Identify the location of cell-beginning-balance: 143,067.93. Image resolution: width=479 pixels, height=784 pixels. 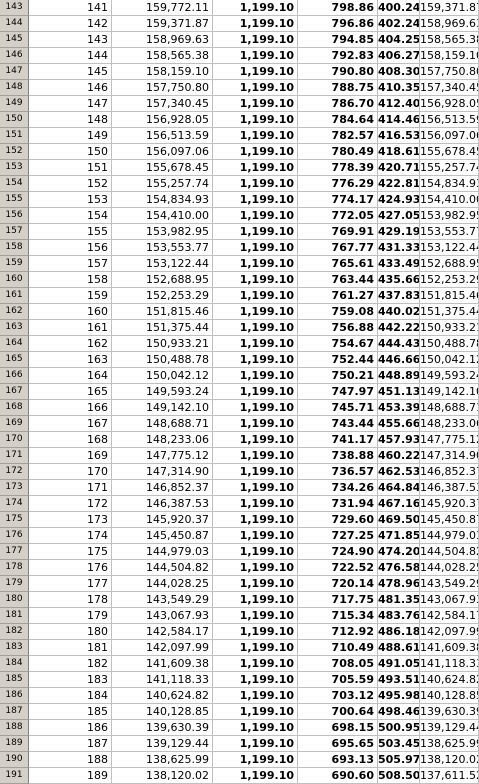
(162, 616).